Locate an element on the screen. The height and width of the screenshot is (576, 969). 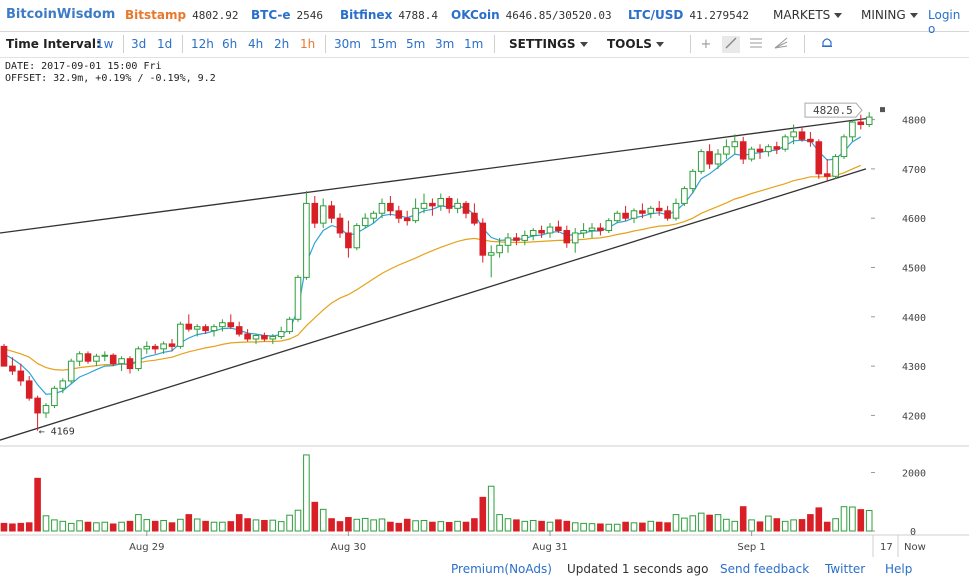
mining-menu: MINING is located at coordinates (889, 15).